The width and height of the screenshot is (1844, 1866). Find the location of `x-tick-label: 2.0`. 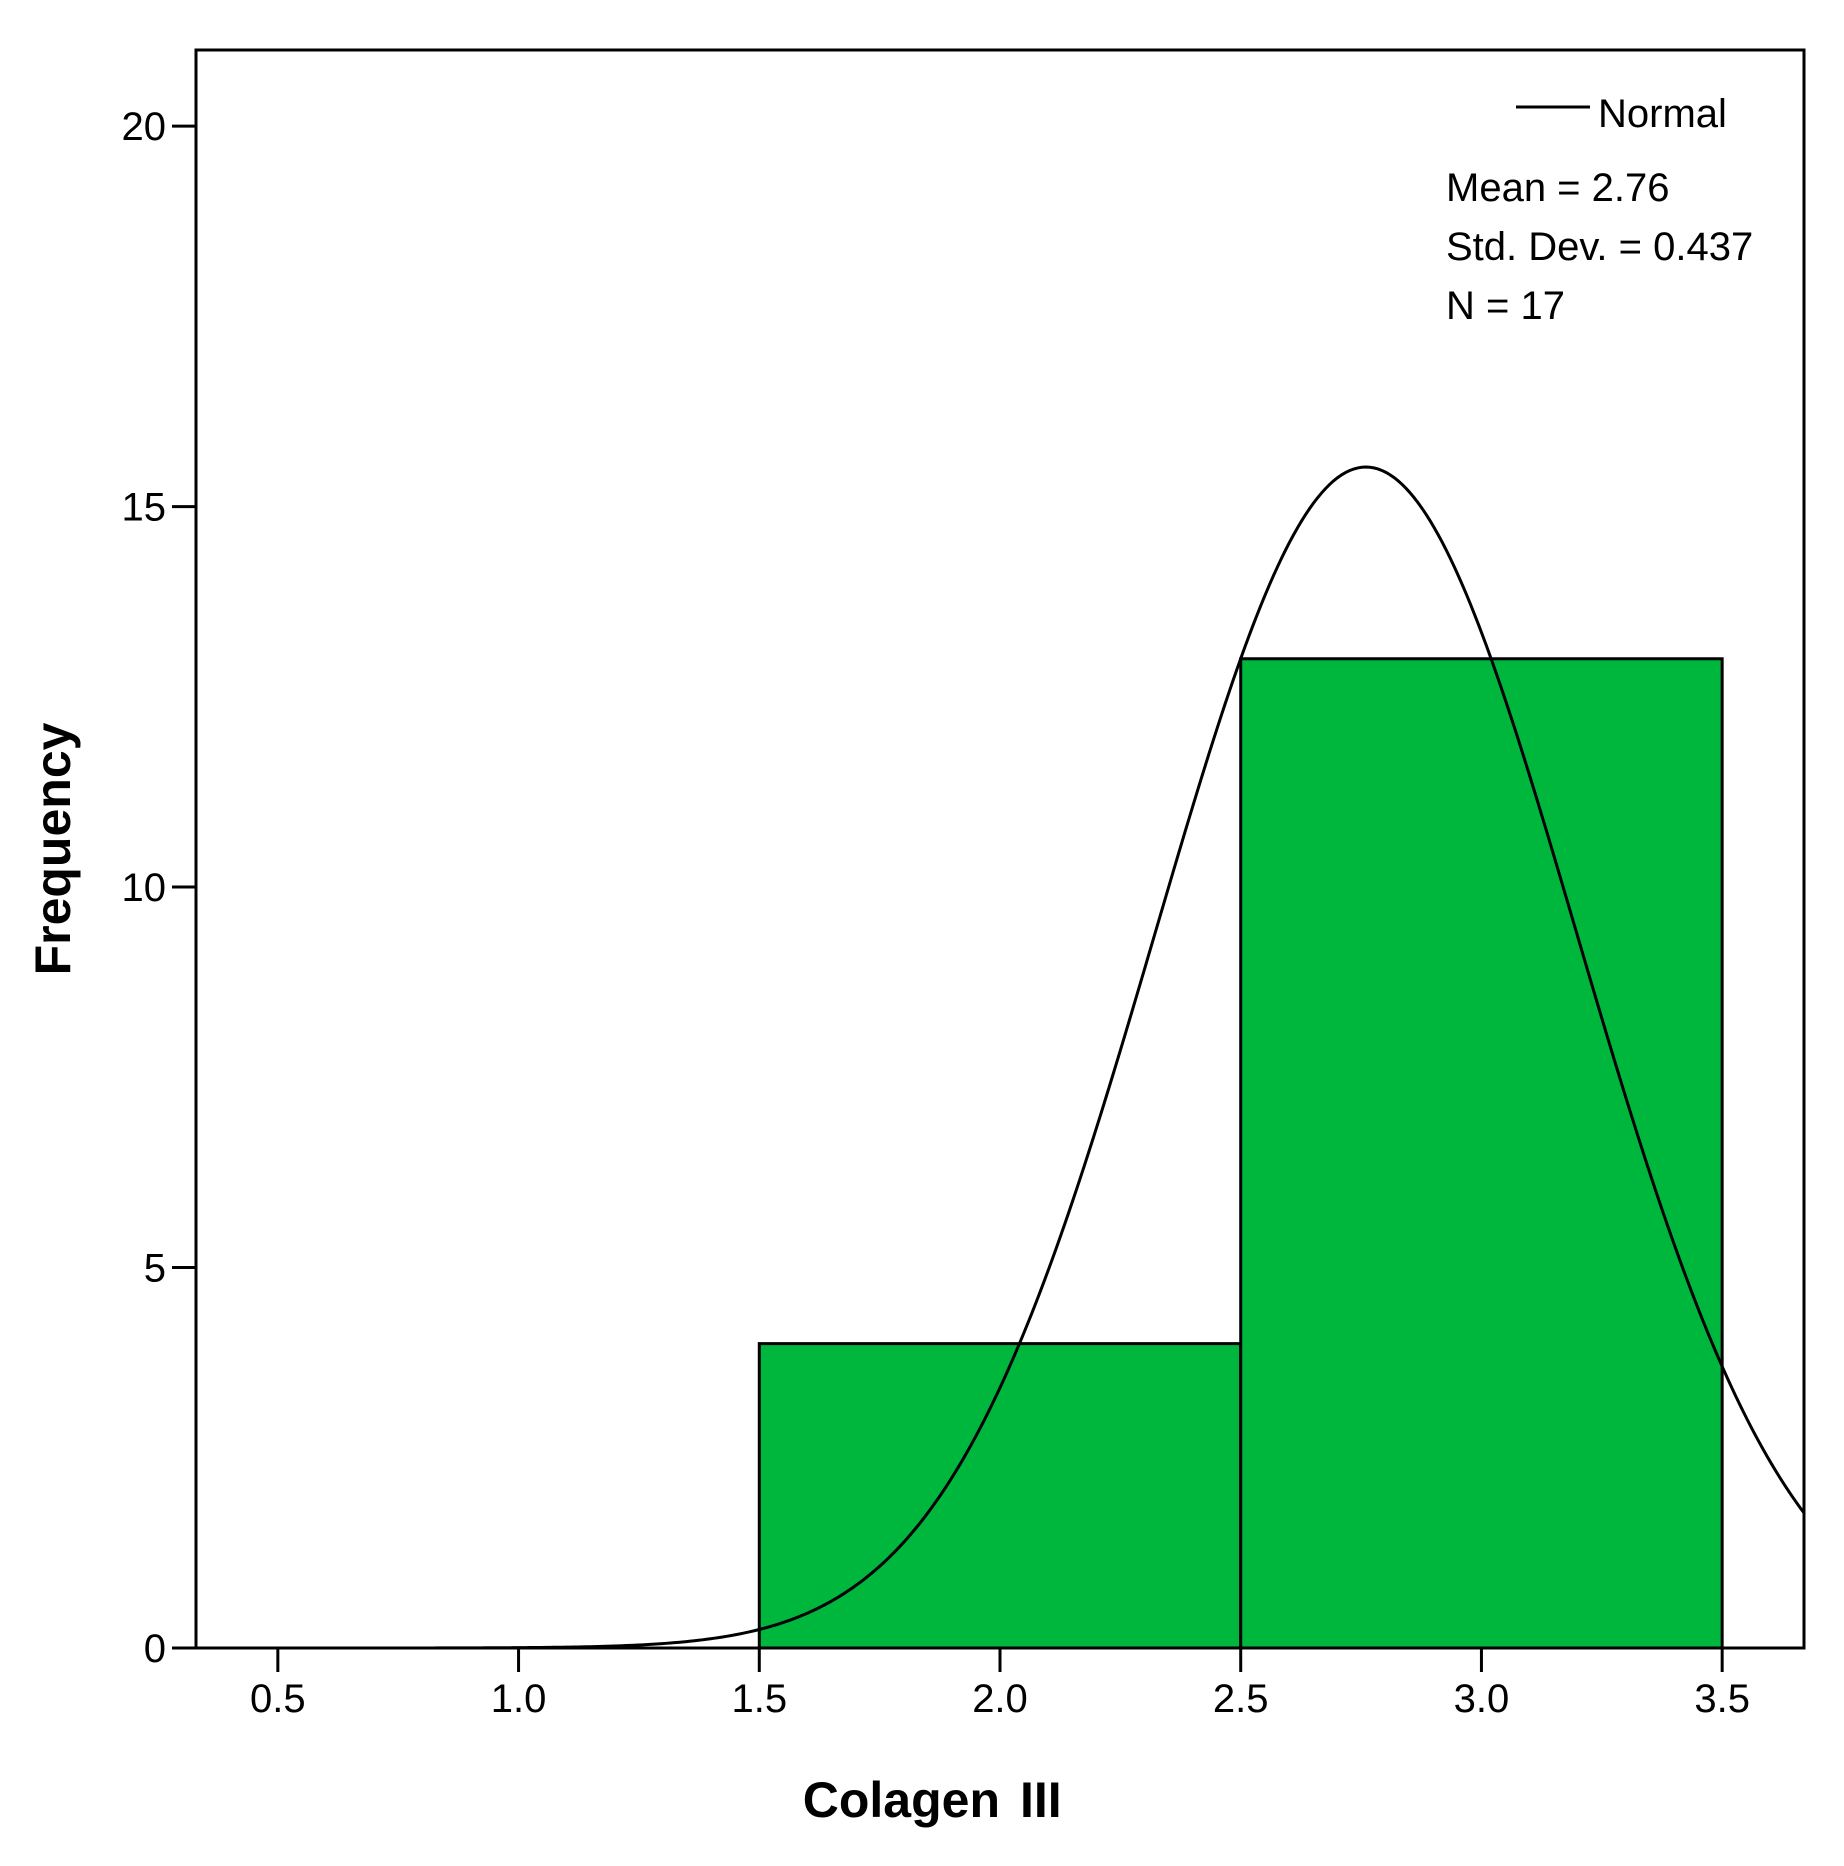

x-tick-label: 2.0 is located at coordinates (1000, 1699).